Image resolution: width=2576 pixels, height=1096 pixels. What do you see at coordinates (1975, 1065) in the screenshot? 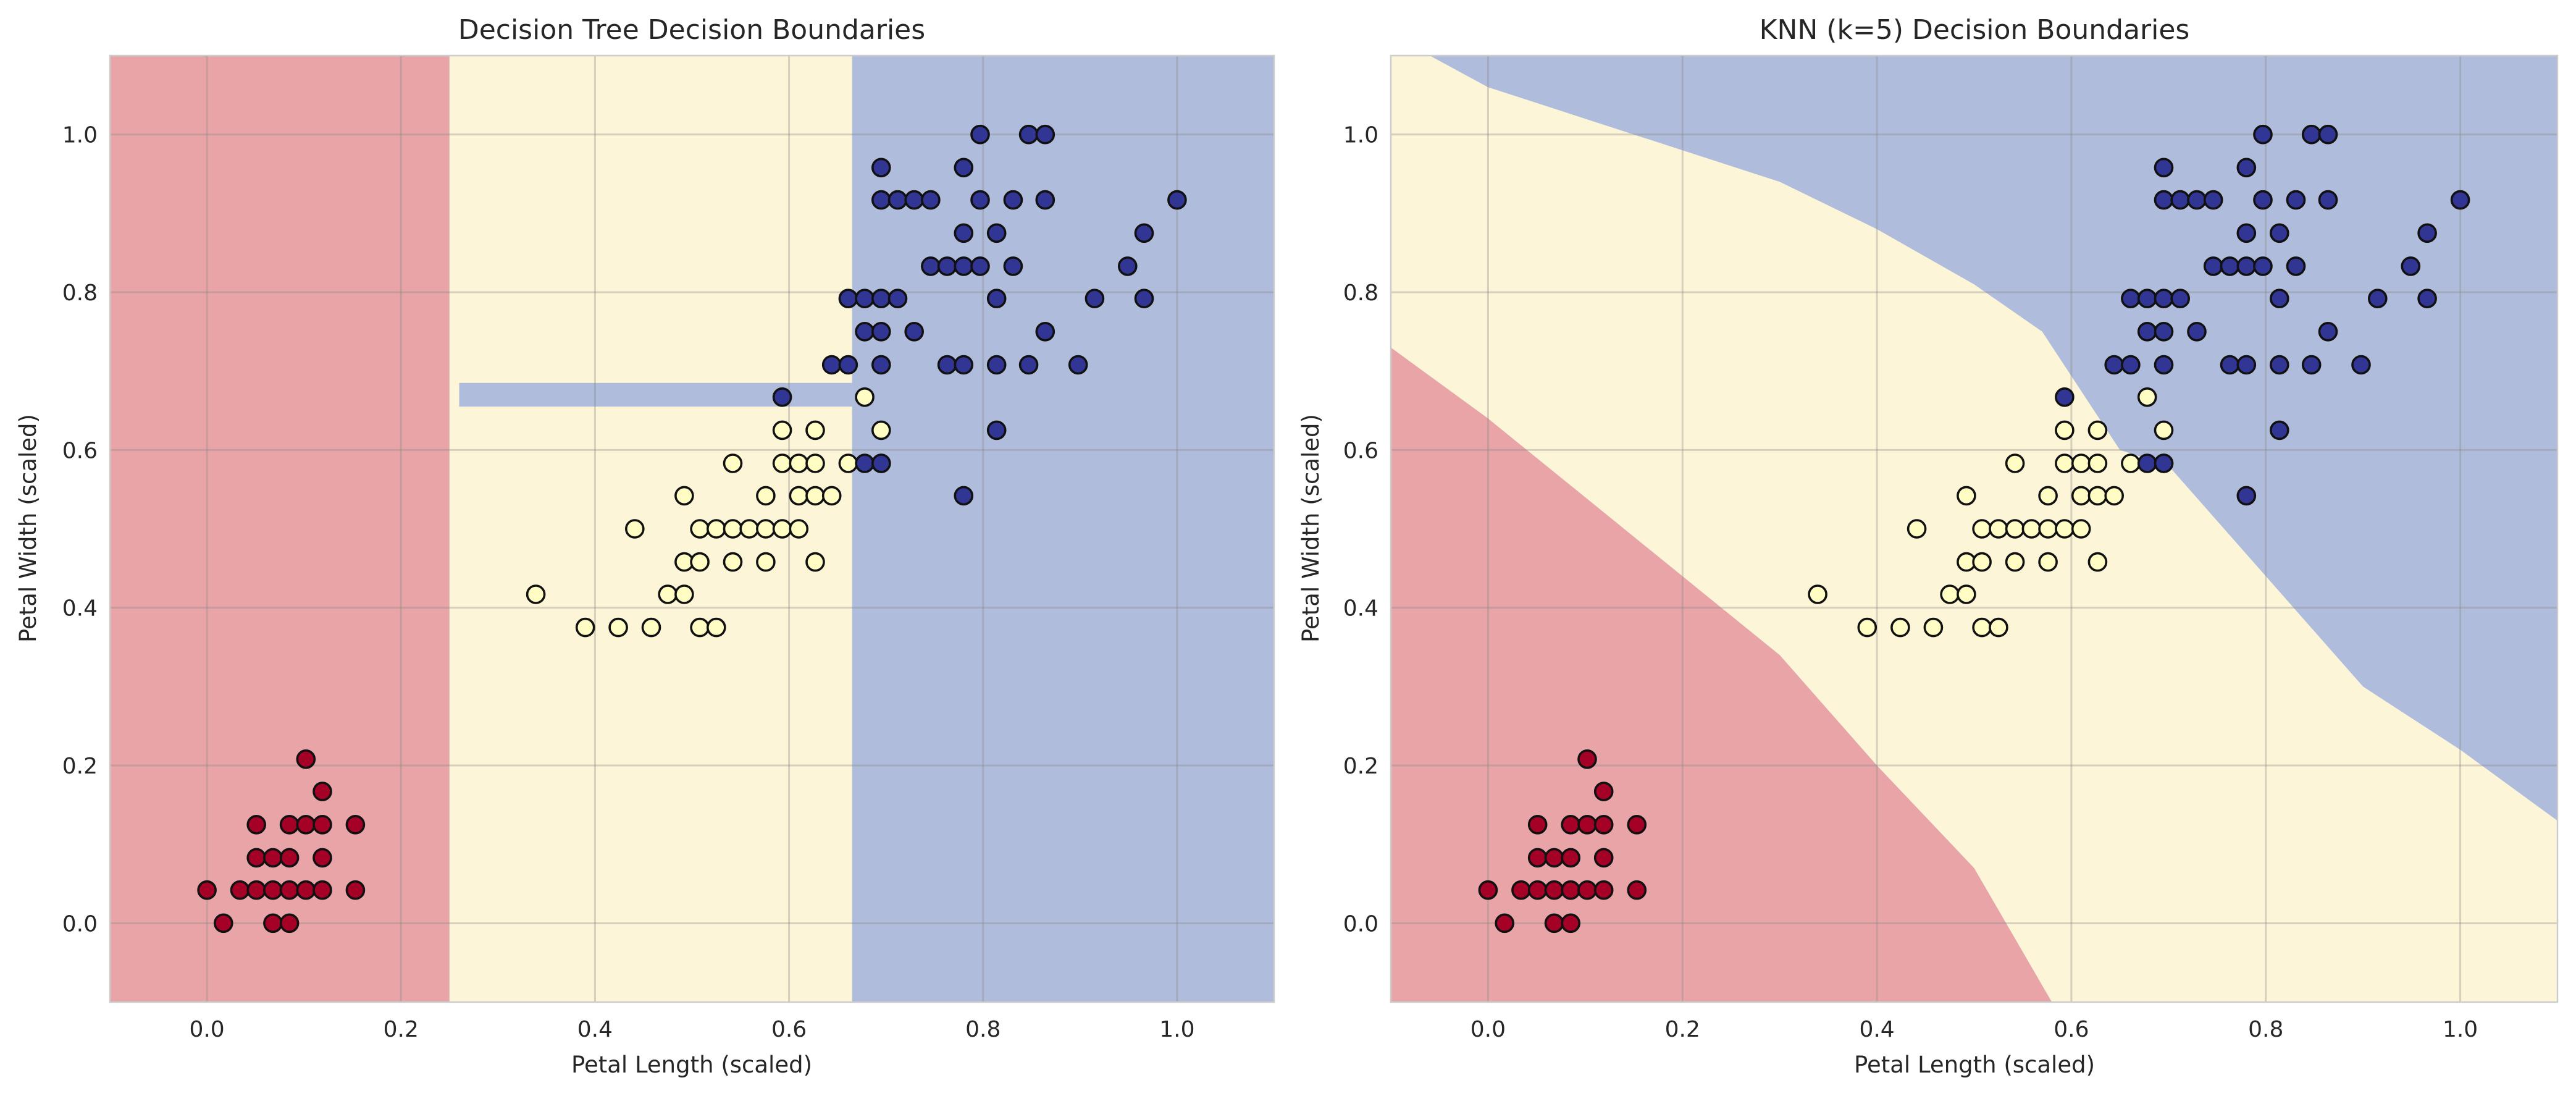
I see `knn-x-axis-label: Petal Length (scaled)` at bounding box center [1975, 1065].